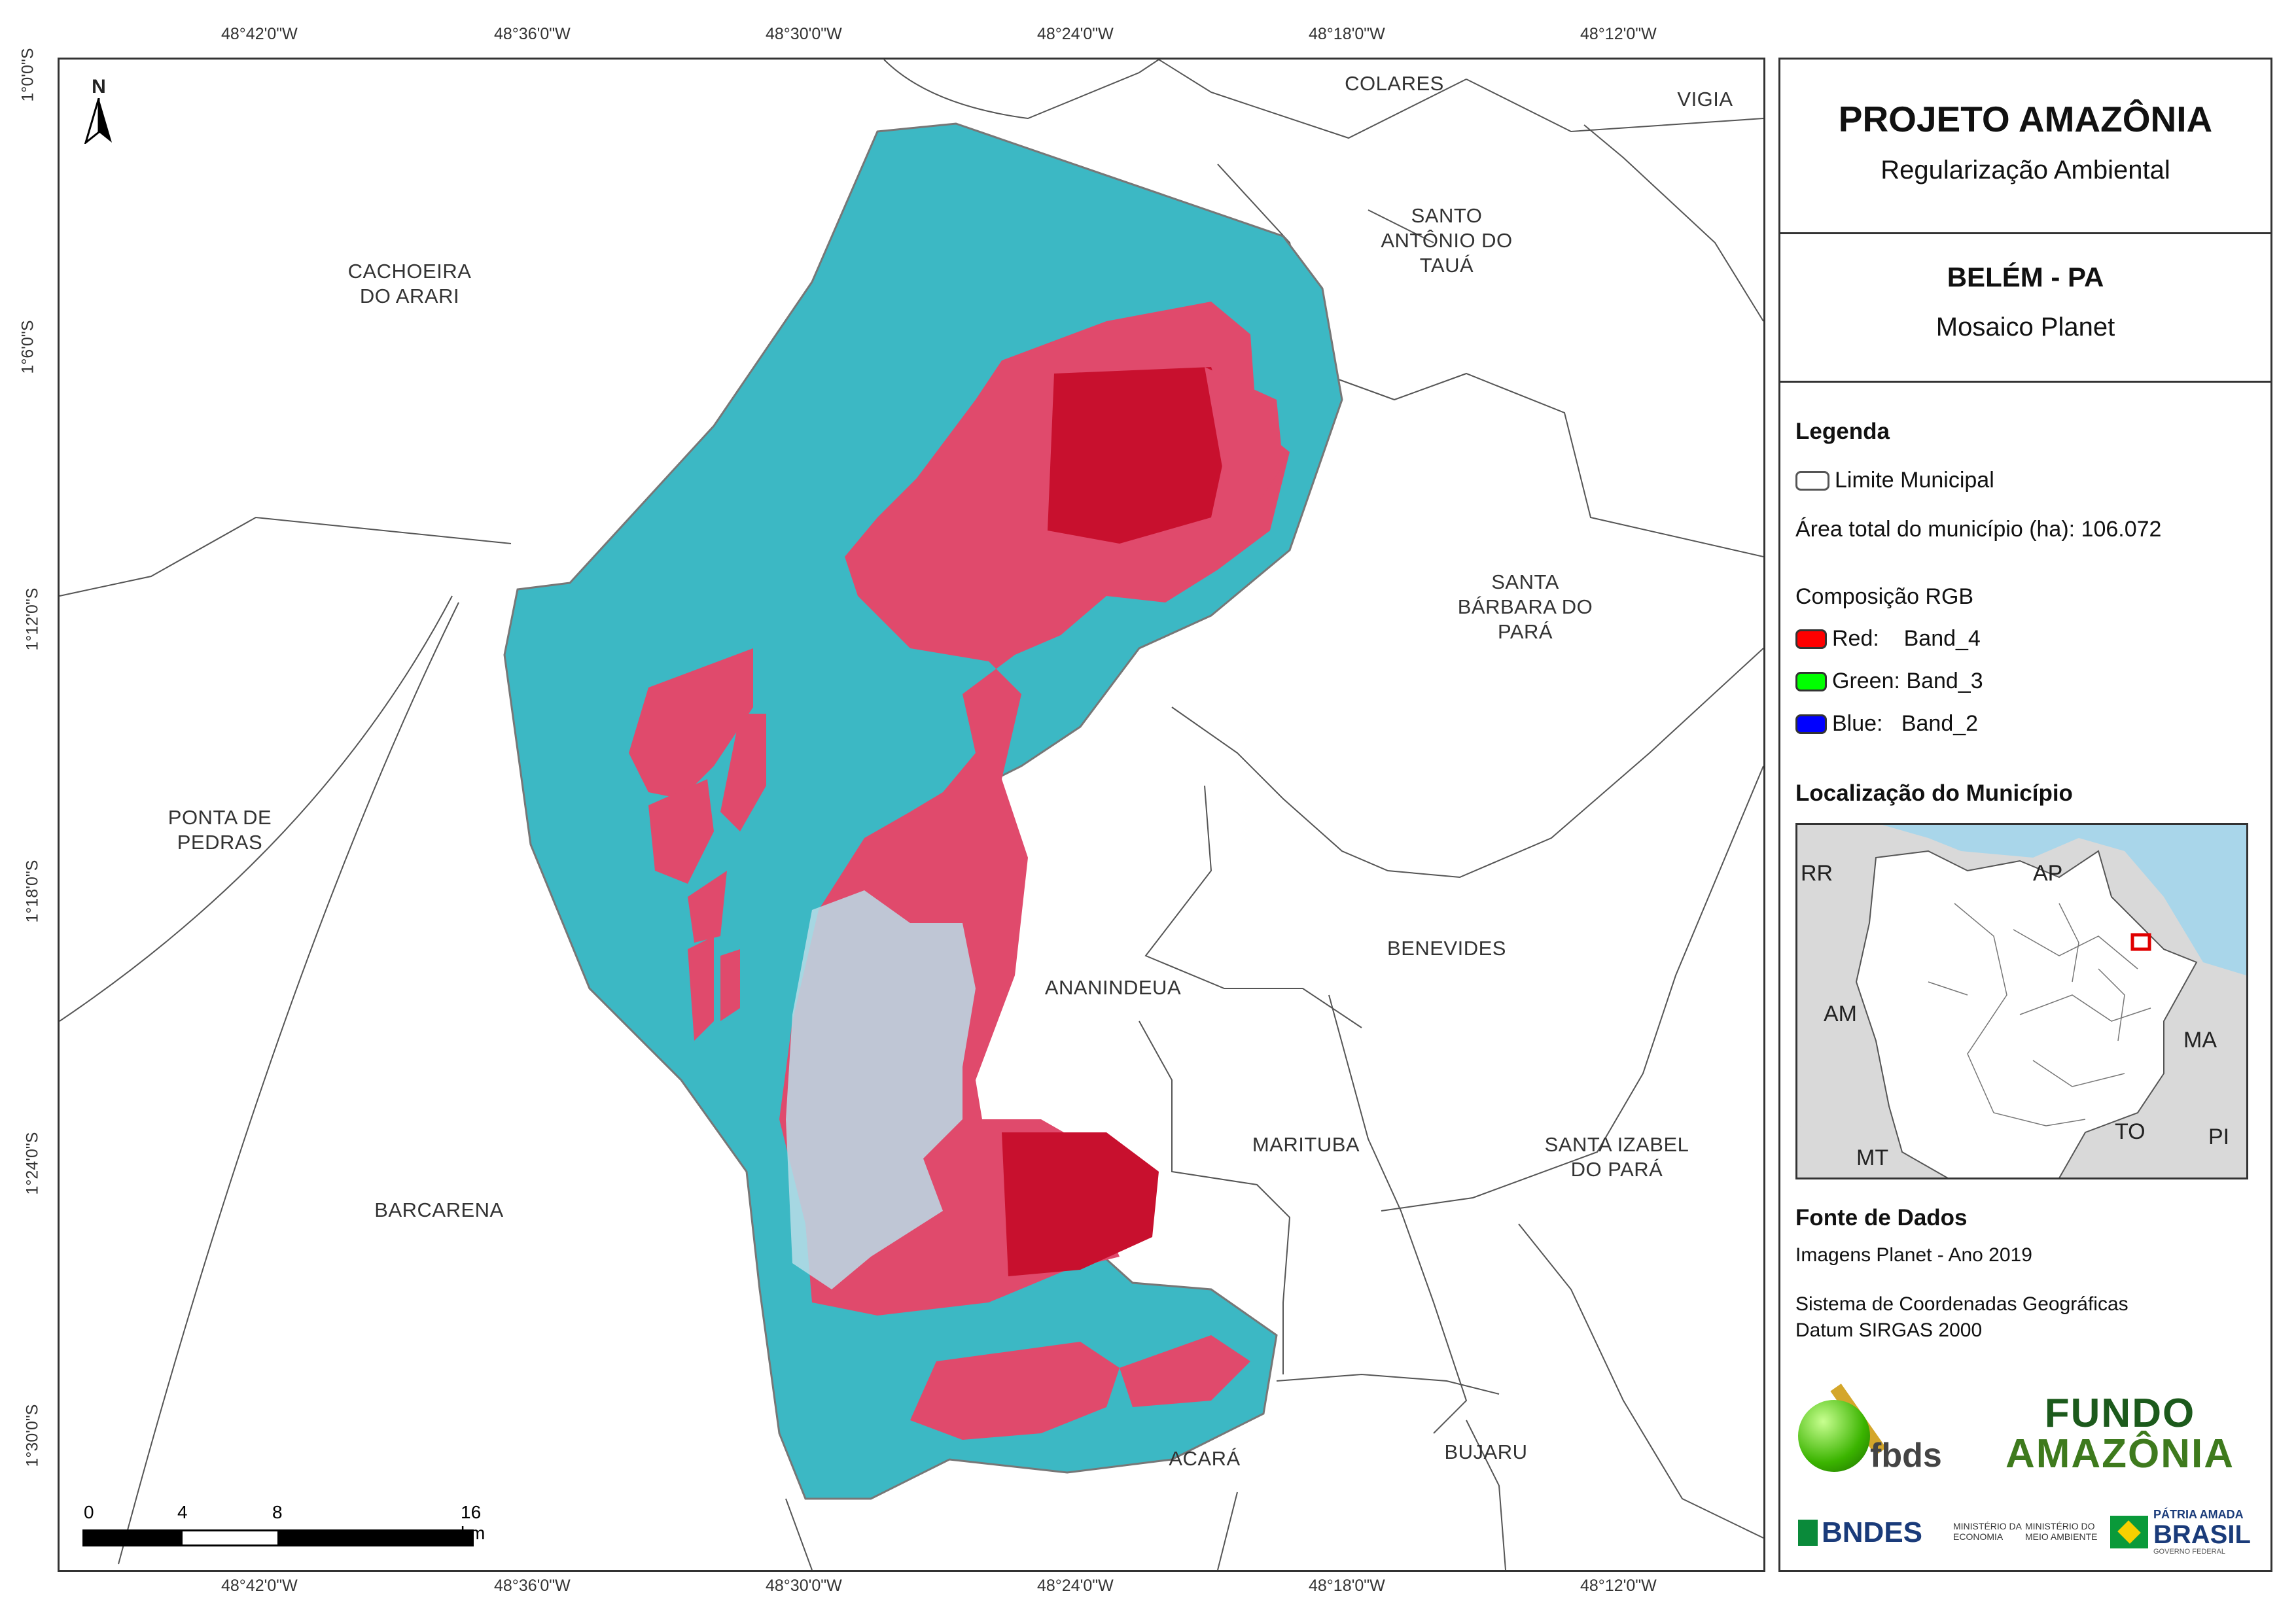  I want to click on inset-label-mt: MT, so click(1872, 1157).